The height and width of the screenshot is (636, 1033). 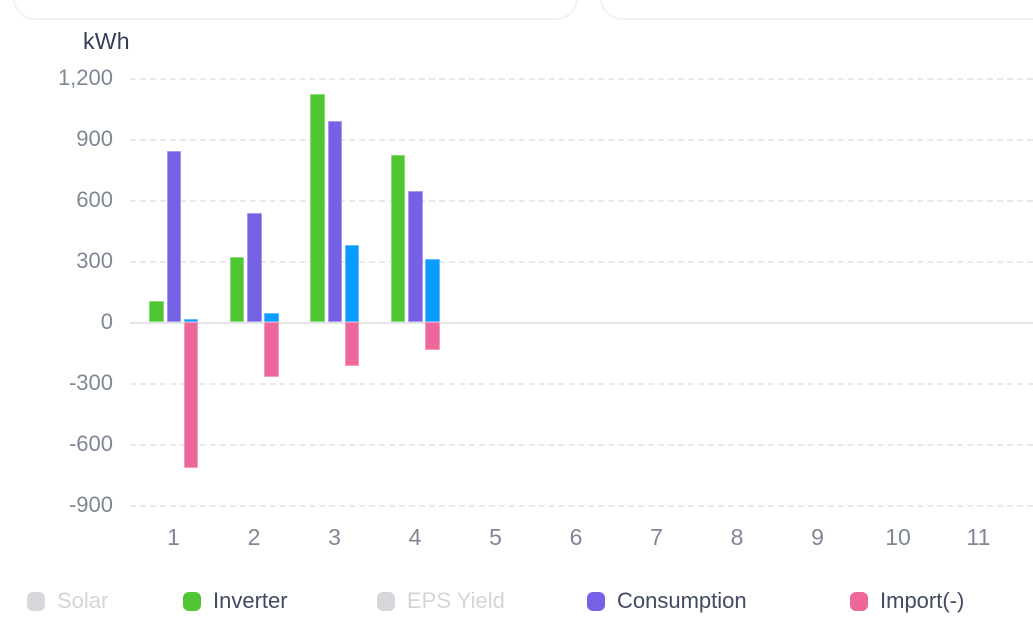 What do you see at coordinates (254, 537) in the screenshot?
I see `x-tick-label: 2` at bounding box center [254, 537].